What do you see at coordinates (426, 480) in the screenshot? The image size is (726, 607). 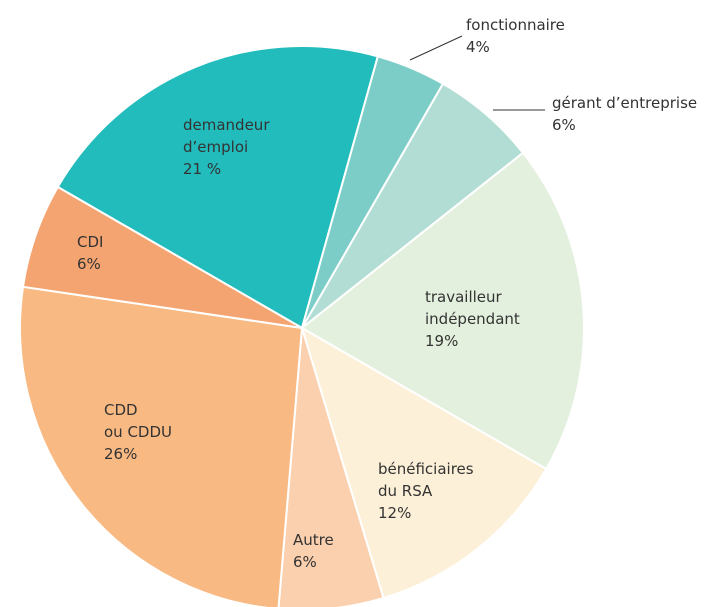 I see `slice-label: bénéficiaires du RSA` at bounding box center [426, 480].